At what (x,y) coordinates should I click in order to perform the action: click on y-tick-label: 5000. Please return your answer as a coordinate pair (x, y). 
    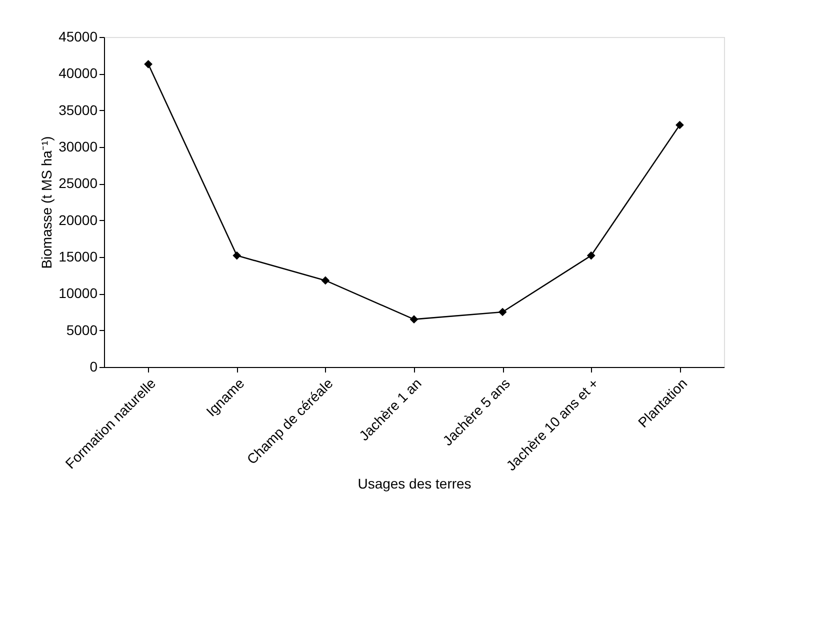
    Looking at the image, I should click on (82, 330).